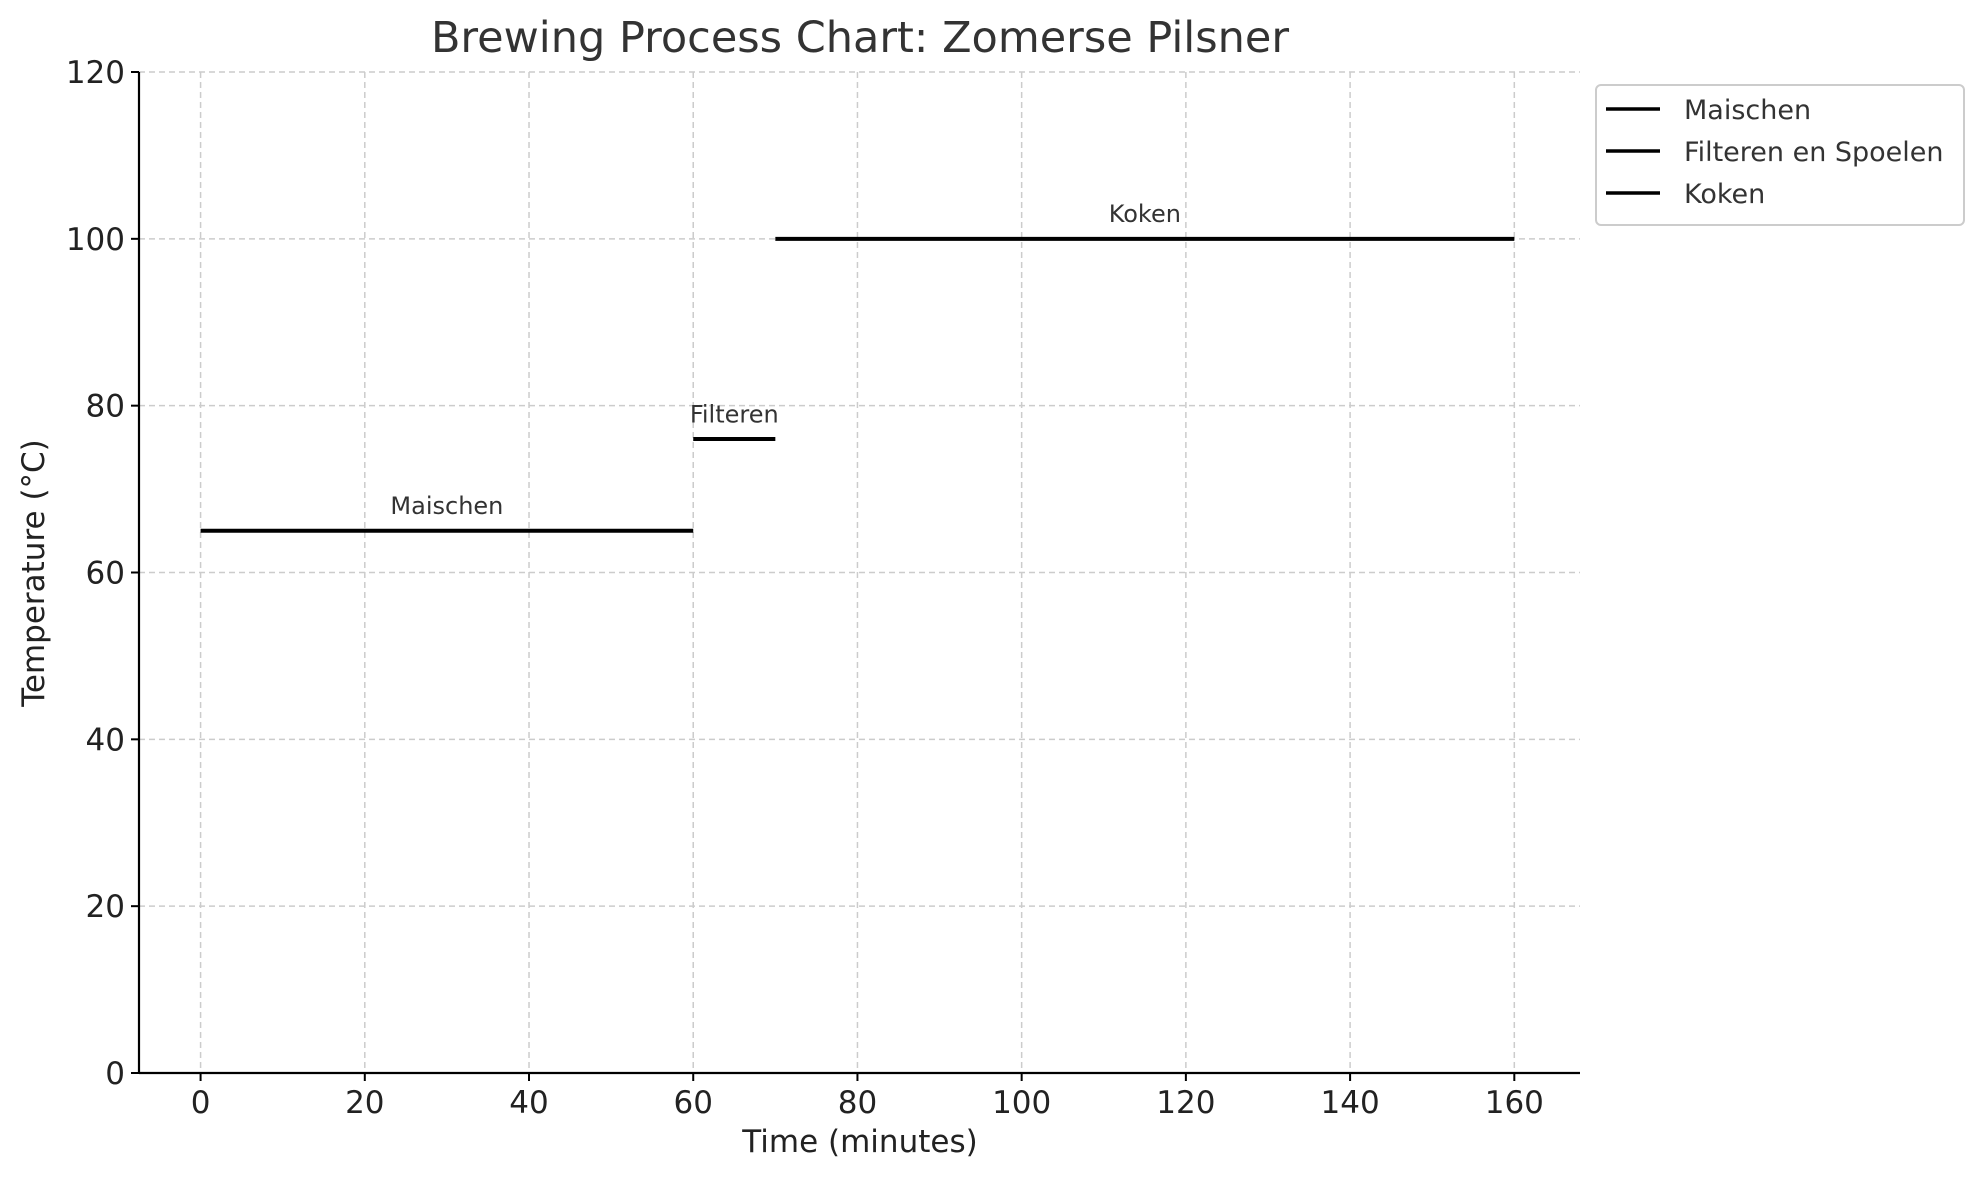  What do you see at coordinates (859, 1142) in the screenshot?
I see `x-axis-label: Time (minutes)` at bounding box center [859, 1142].